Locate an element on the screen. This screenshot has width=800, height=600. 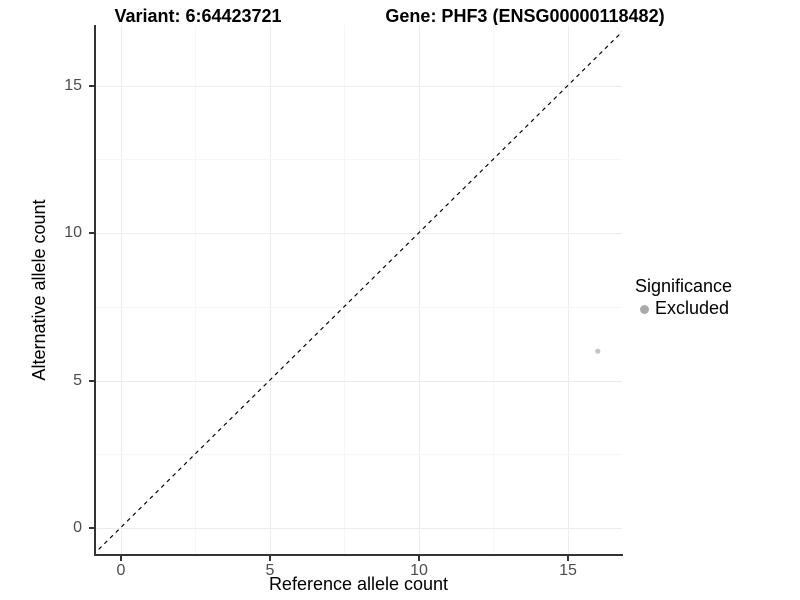
x-tick-label: 15 is located at coordinates (568, 570).